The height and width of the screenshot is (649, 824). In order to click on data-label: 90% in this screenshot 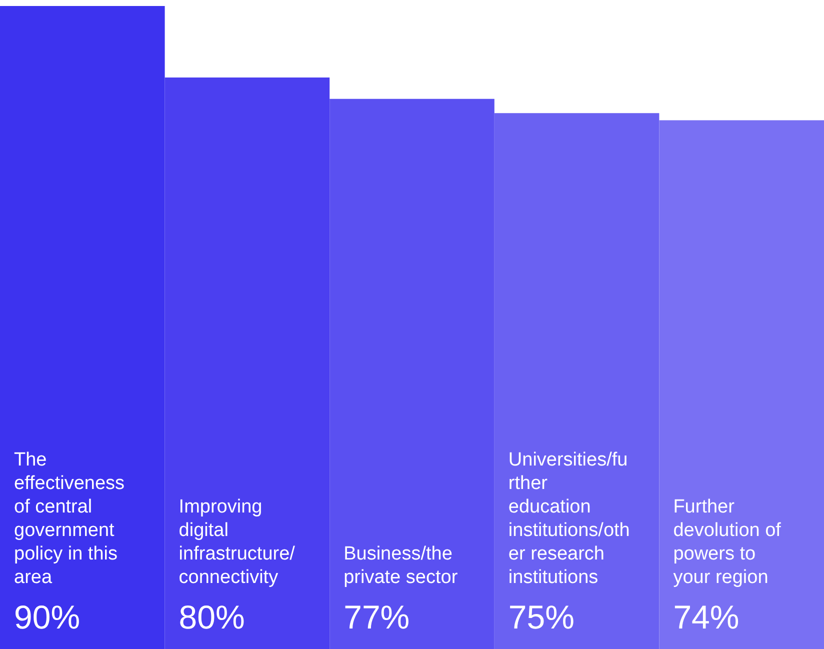, I will do `click(47, 617)`.